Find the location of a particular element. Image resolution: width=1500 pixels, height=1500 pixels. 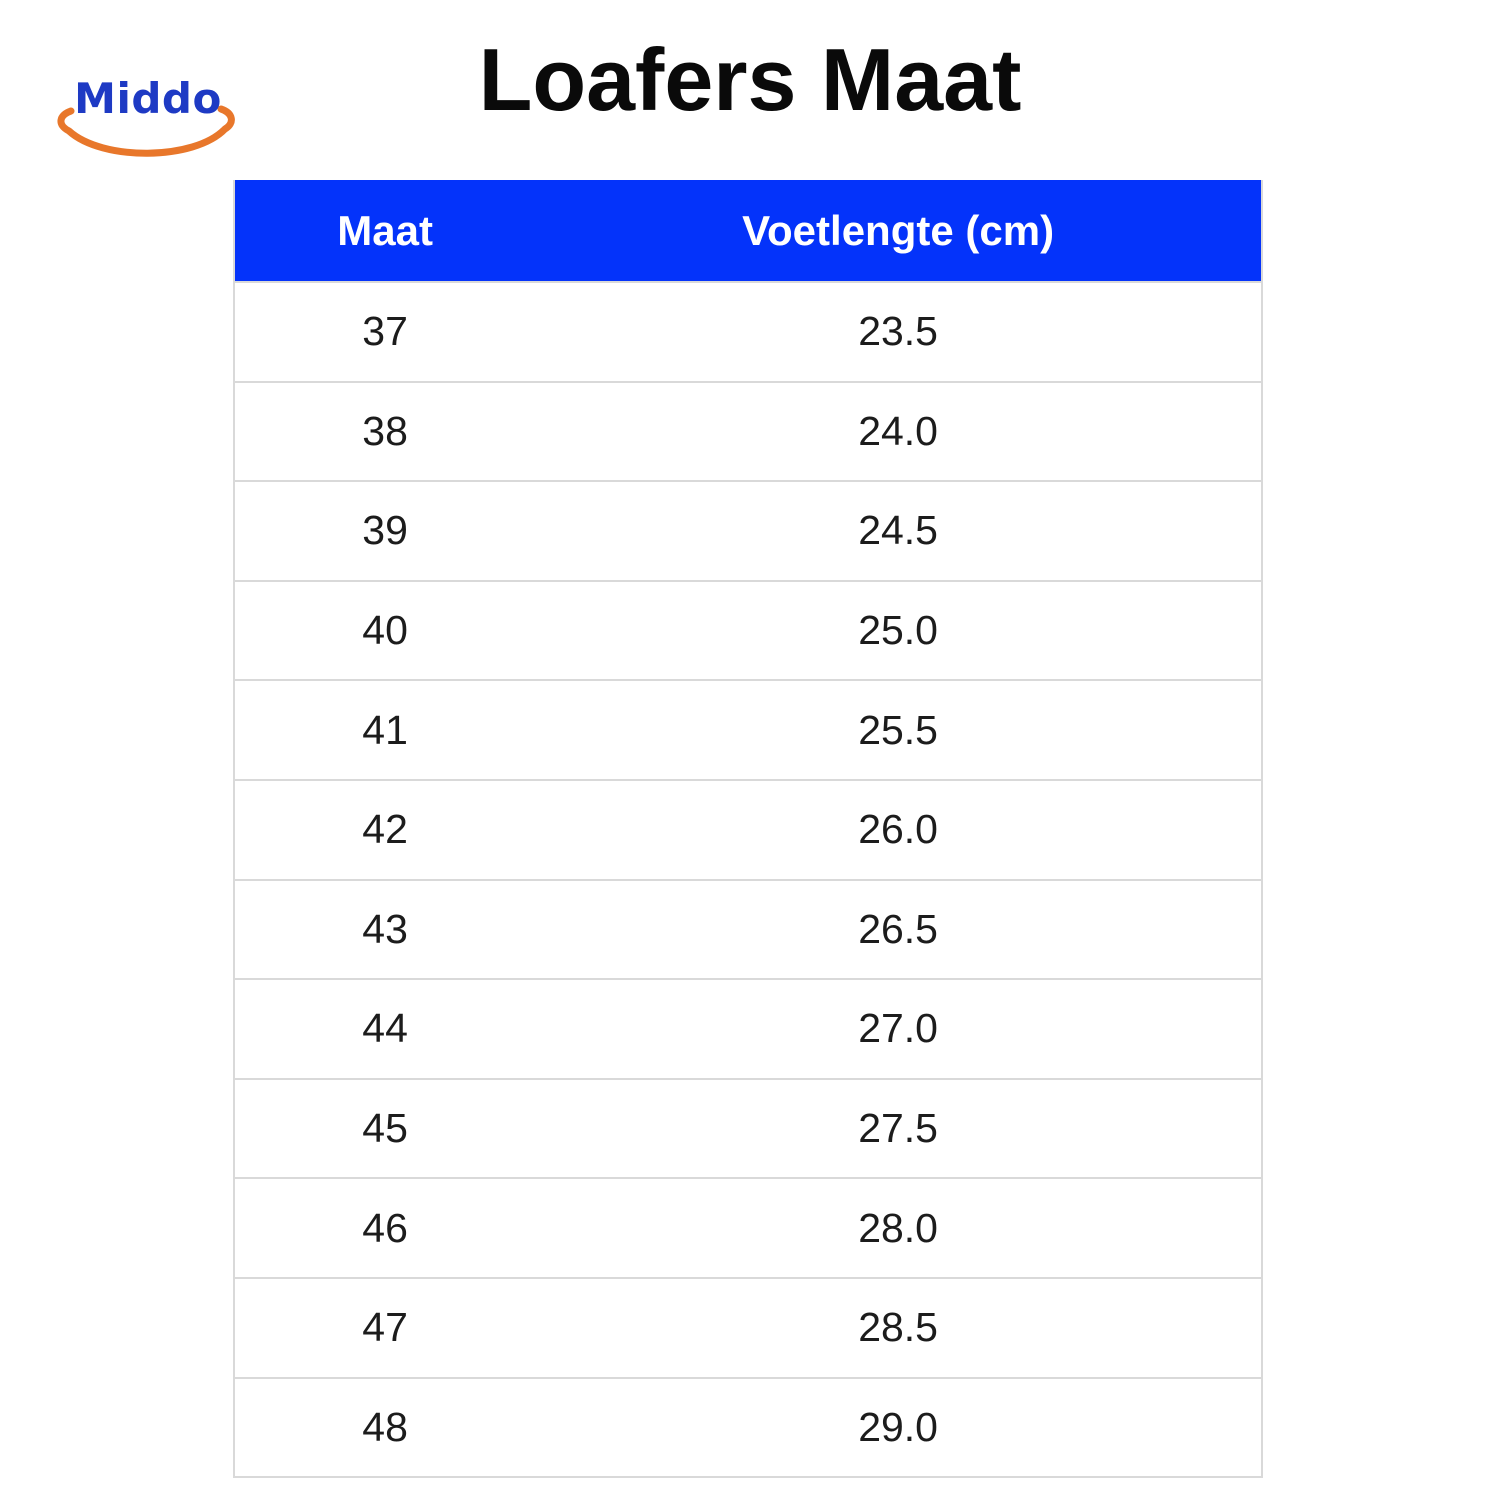

table-row: 43 26.5 is located at coordinates (748, 930).